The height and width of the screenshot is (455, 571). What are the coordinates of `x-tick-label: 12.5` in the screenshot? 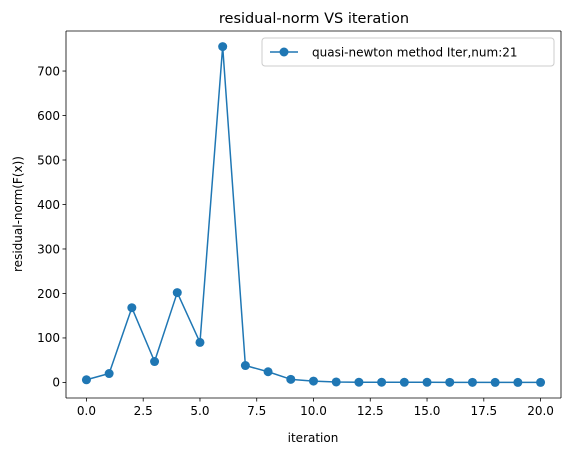 It's located at (370, 411).